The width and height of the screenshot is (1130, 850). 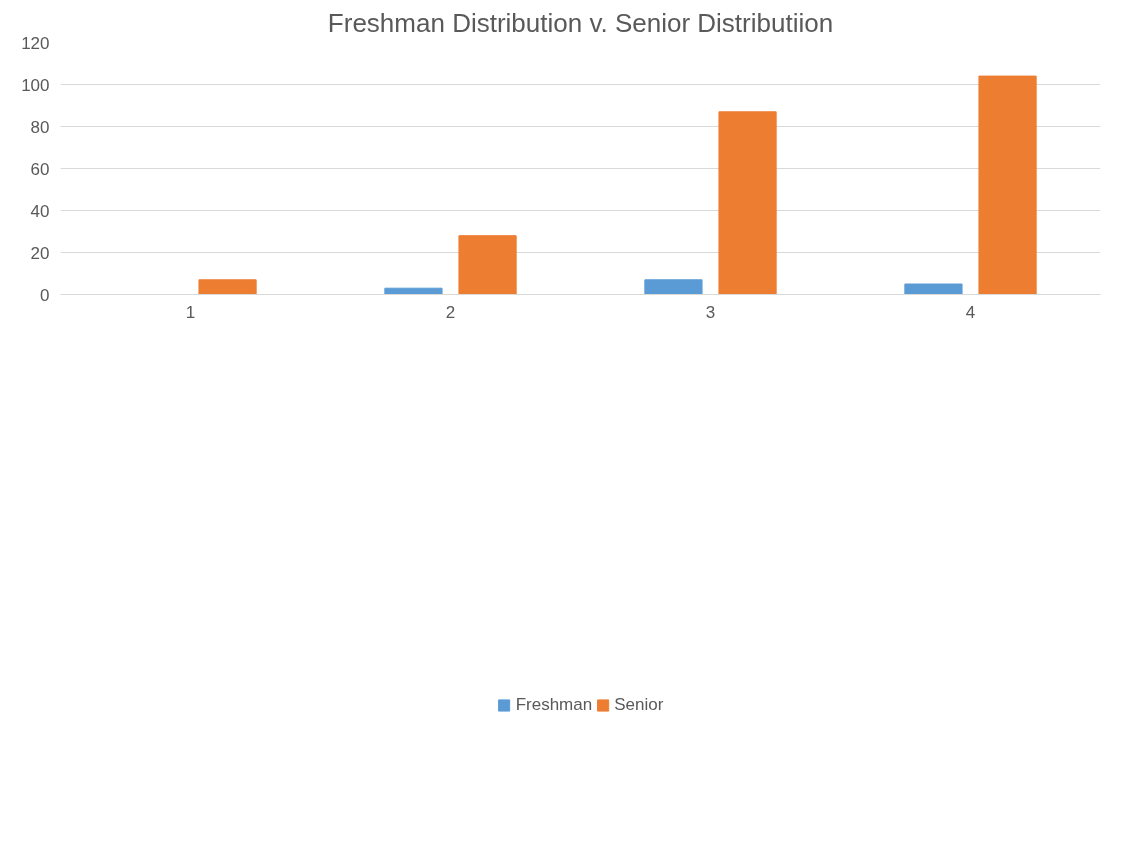 What do you see at coordinates (710, 312) in the screenshot?
I see `x-tick-label: 3` at bounding box center [710, 312].